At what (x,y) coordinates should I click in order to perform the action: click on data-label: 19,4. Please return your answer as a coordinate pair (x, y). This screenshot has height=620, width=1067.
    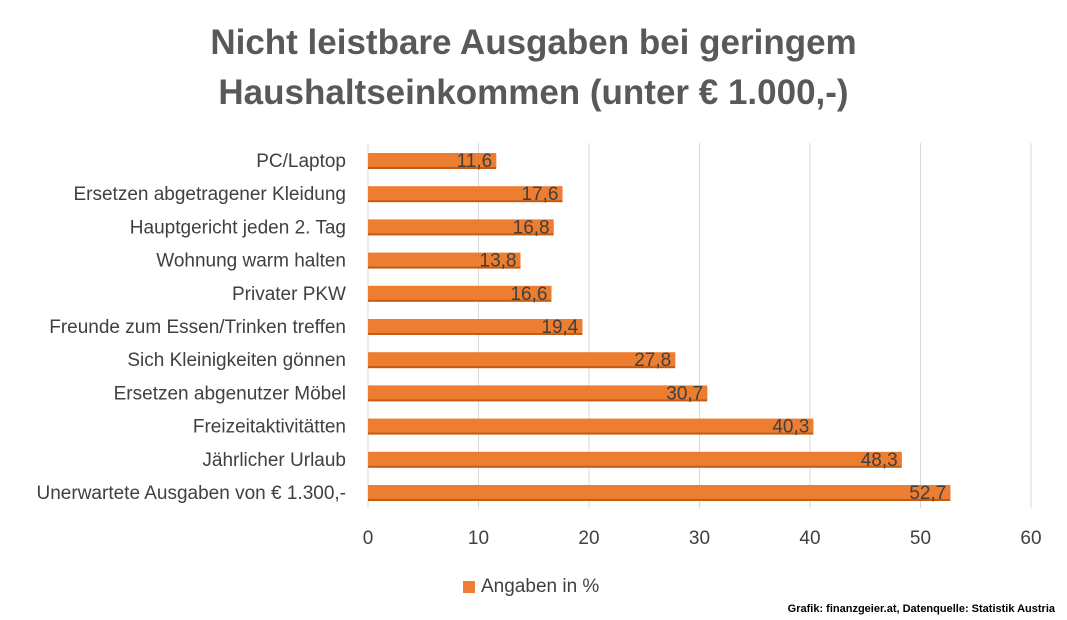
    Looking at the image, I should click on (559, 327).